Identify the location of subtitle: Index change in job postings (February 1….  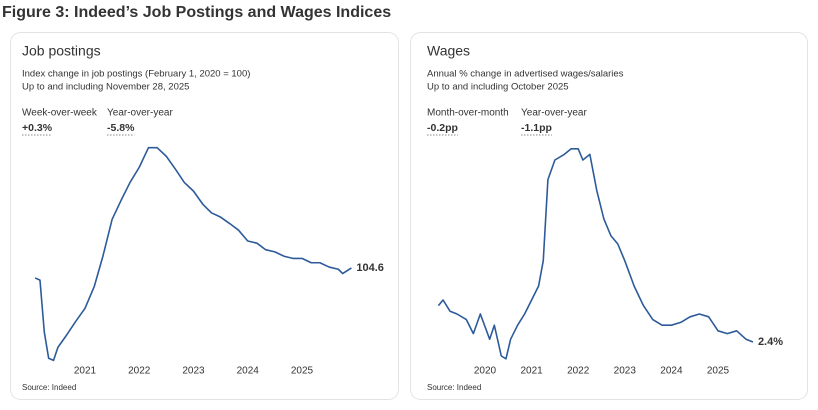
(136, 74).